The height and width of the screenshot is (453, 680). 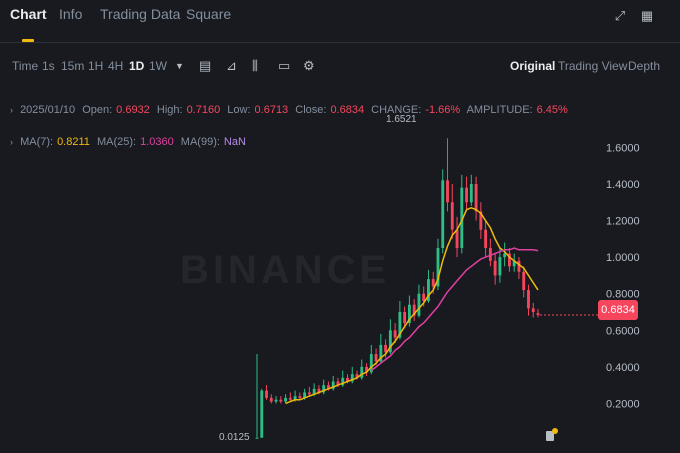 I want to click on layout-icon: ▭, so click(x=284, y=65).